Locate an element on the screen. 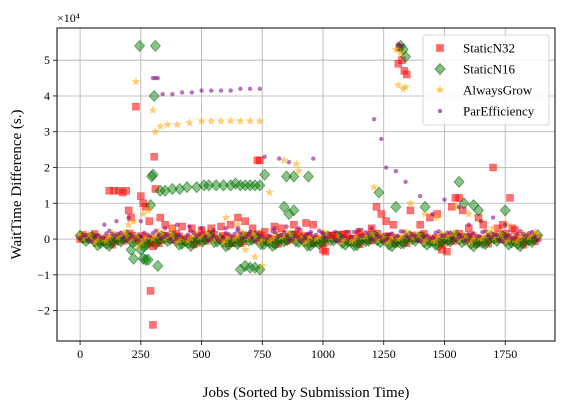  y-tick-label: 5 is located at coordinates (47, 60).